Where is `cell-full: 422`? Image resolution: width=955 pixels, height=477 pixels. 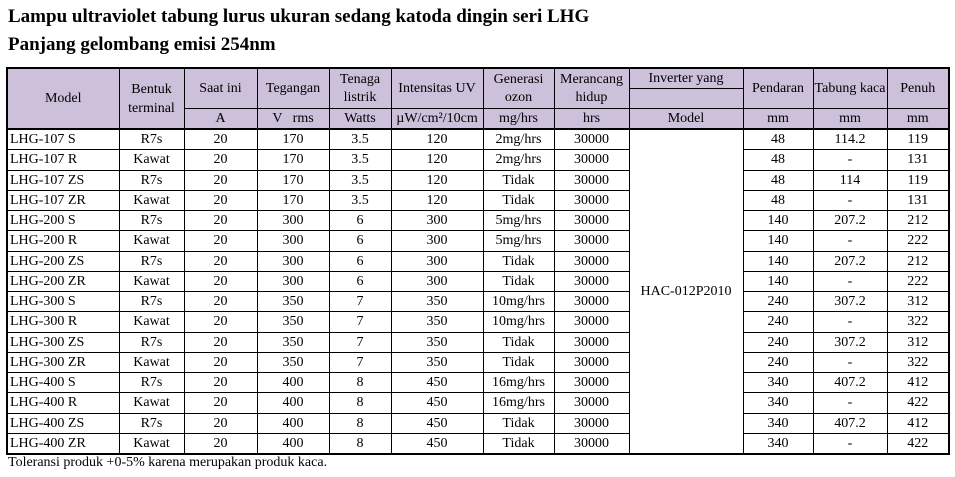 cell-full: 422 is located at coordinates (918, 443).